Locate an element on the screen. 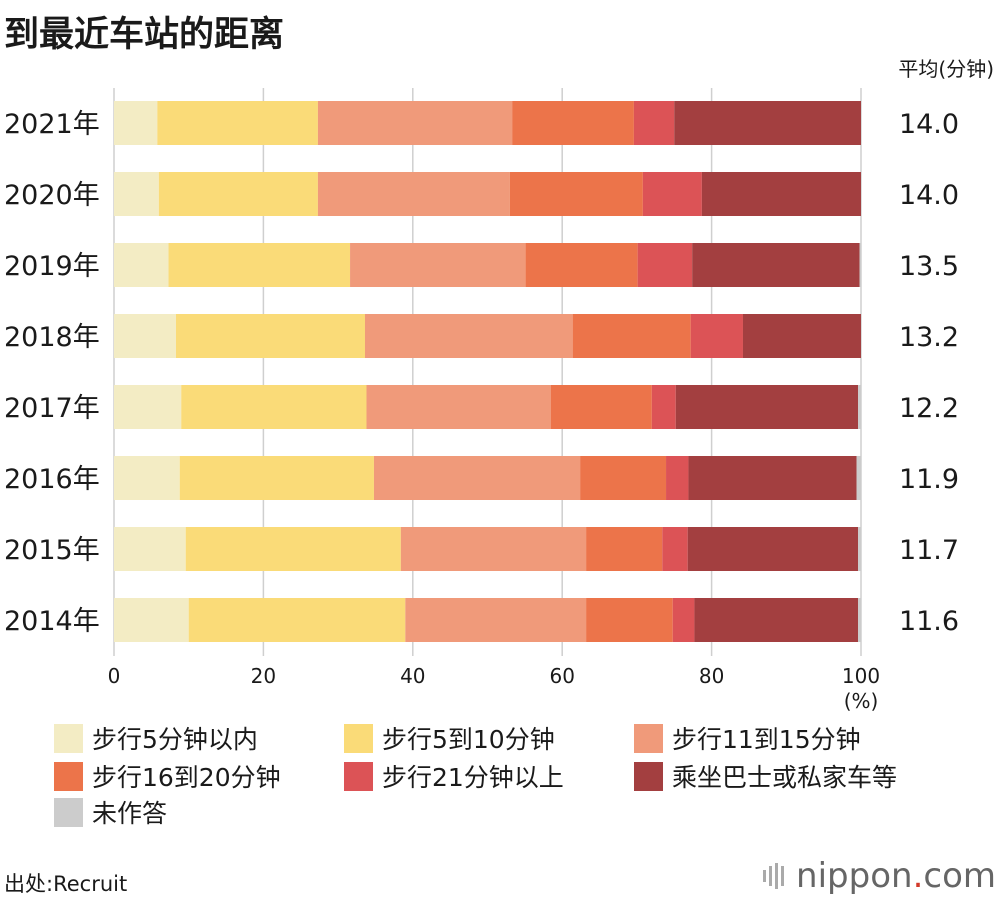 The height and width of the screenshot is (902, 1000). category-label: 2020年 is located at coordinates (52, 195).